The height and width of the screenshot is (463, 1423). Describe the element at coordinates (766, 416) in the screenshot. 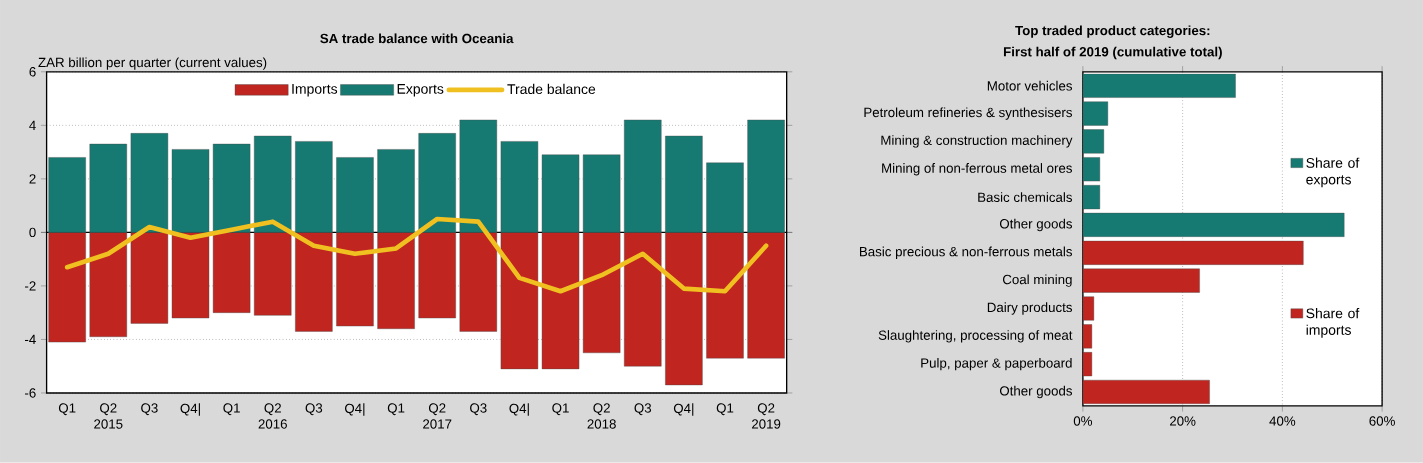

I see `x-tick-label: Q2 2019` at that location.